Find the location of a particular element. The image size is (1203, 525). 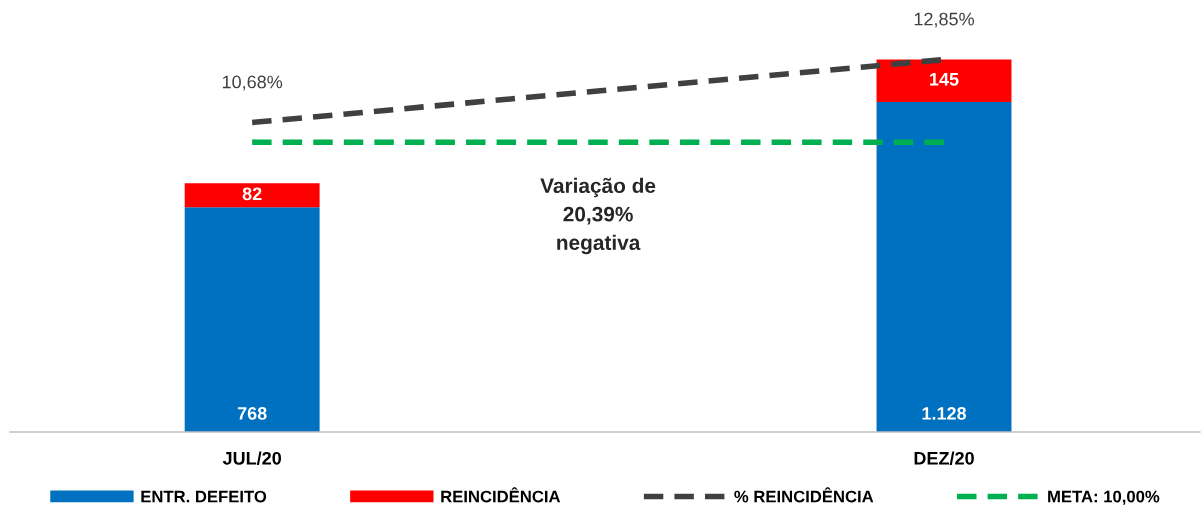

data-label: 82 is located at coordinates (252, 194).